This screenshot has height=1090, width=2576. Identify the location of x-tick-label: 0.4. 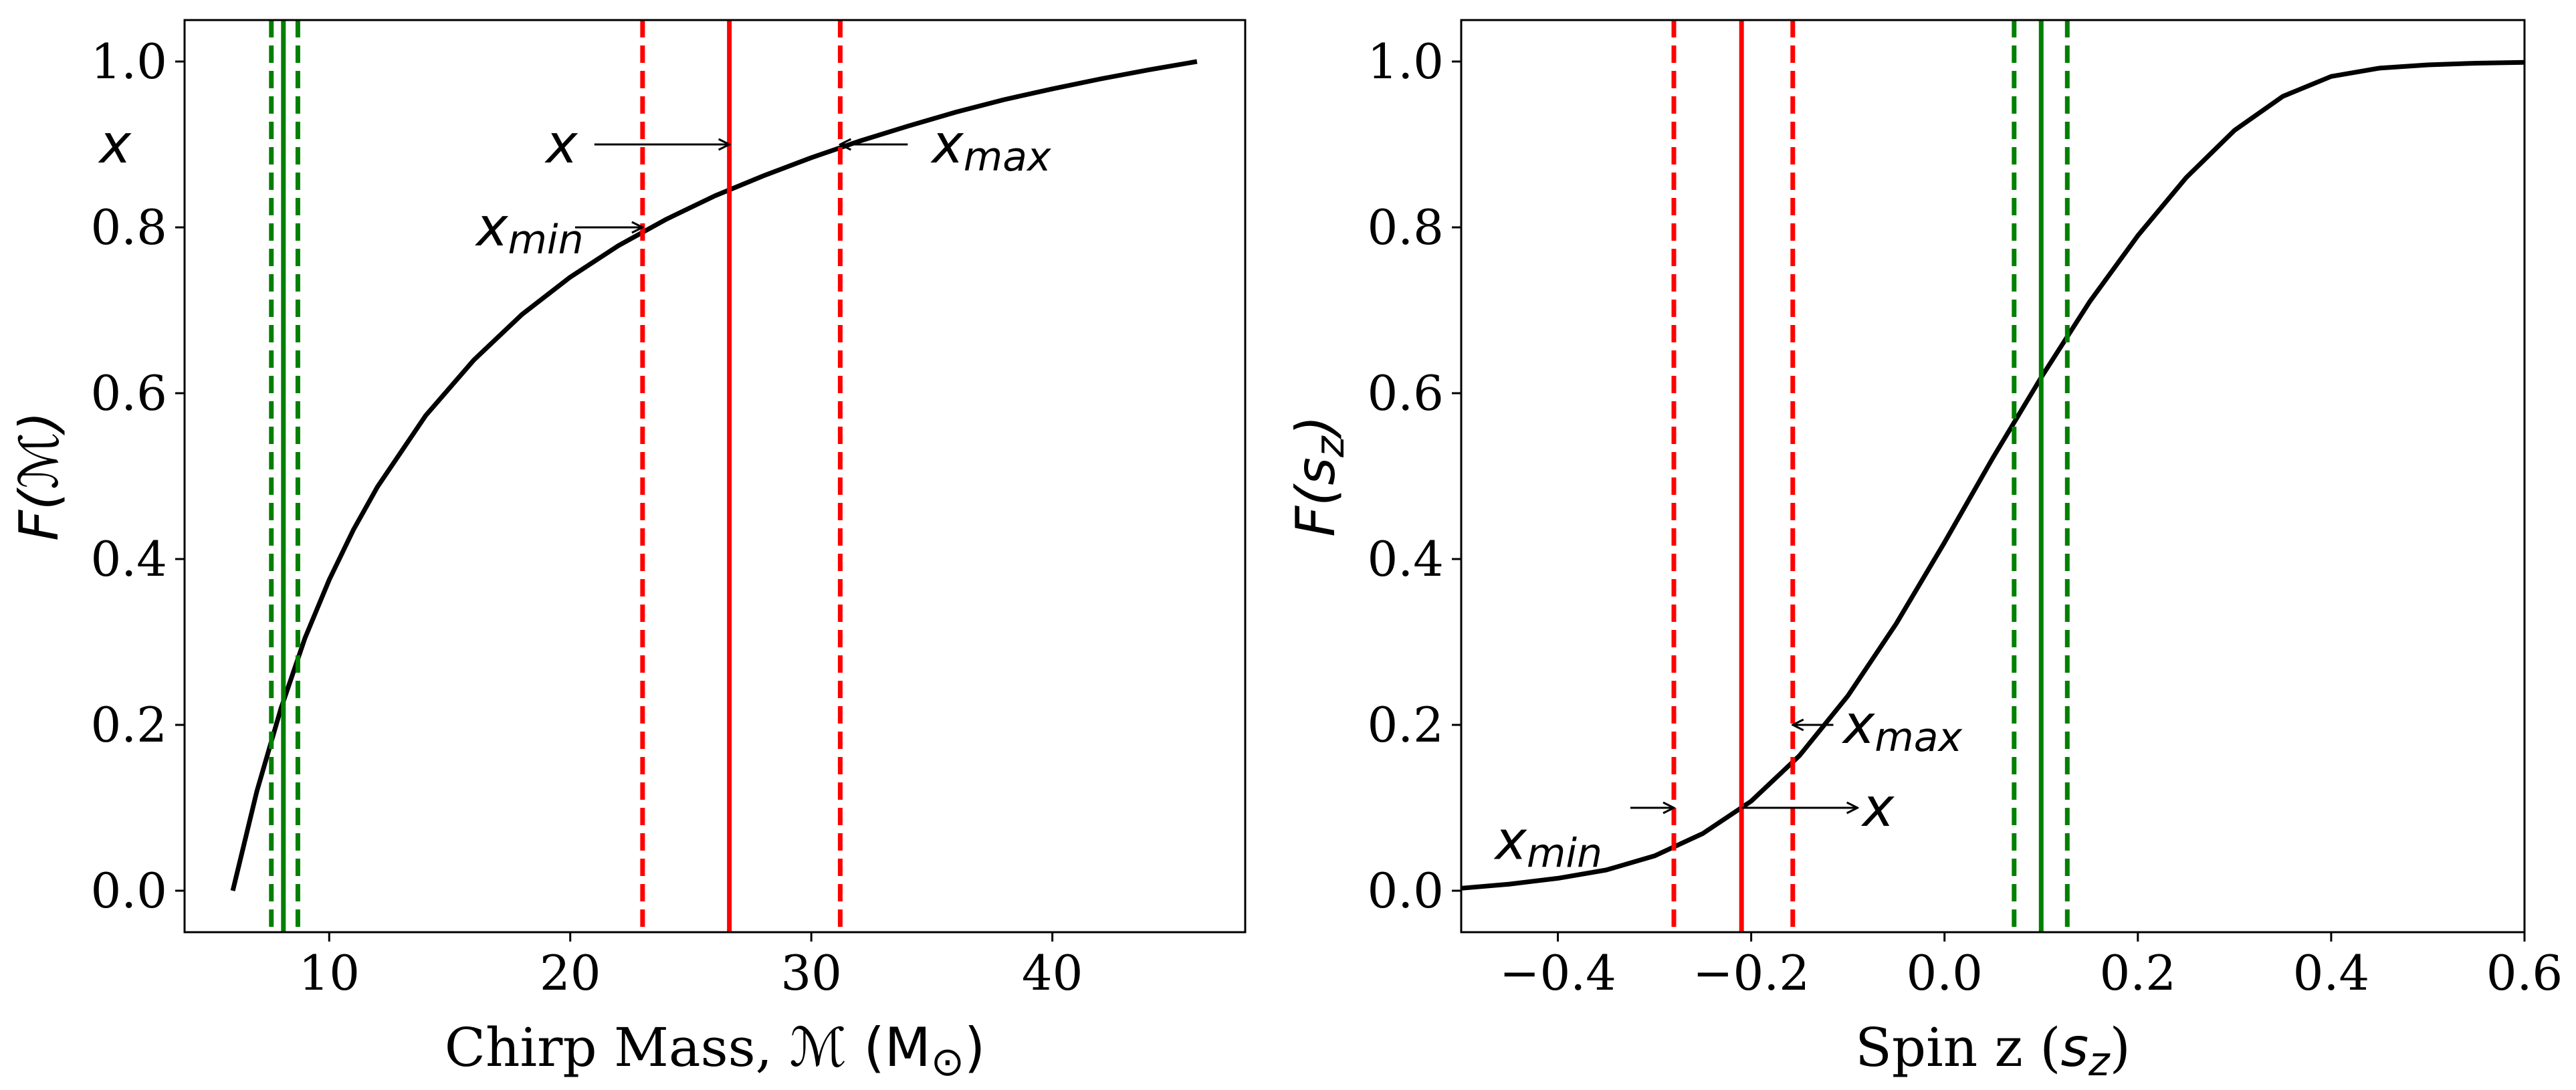
(2331, 973).